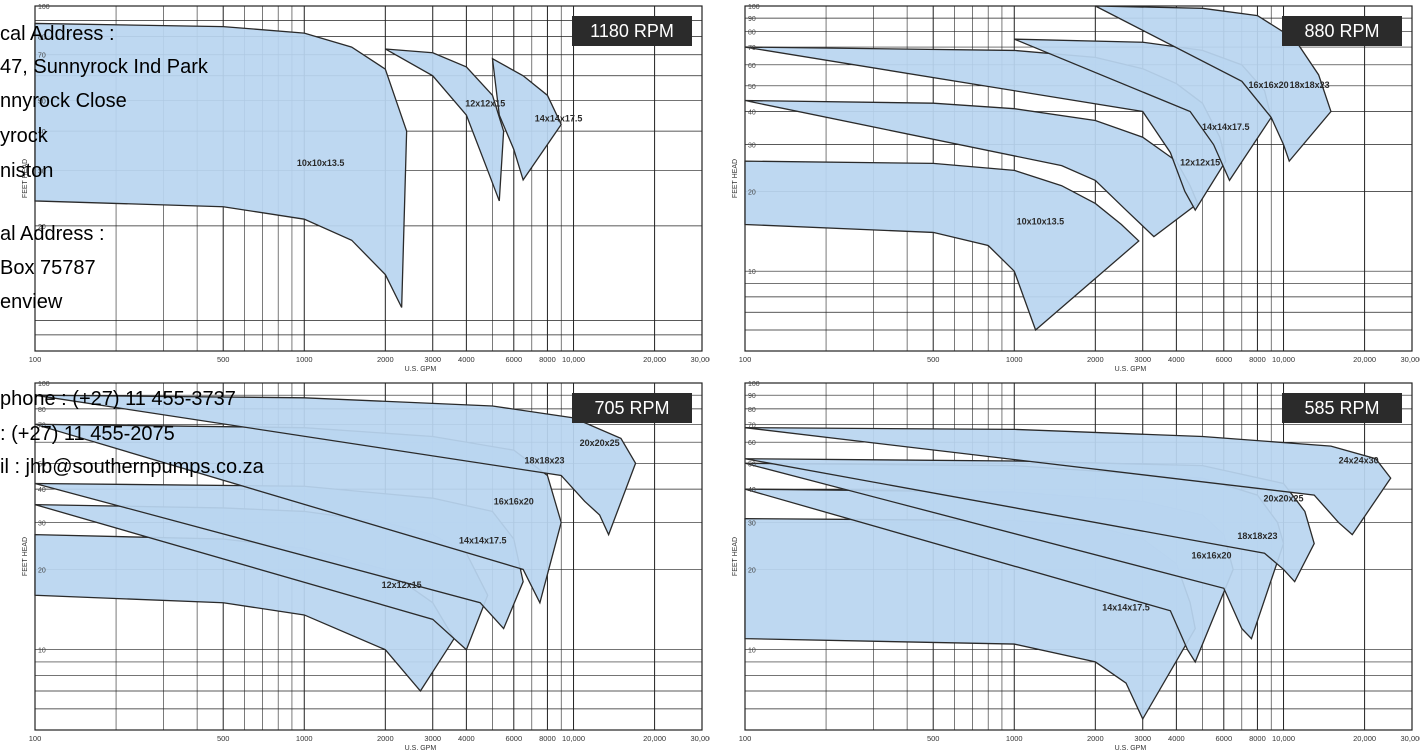 The width and height of the screenshot is (1420, 754). Describe the element at coordinates (1068, 481) in the screenshot. I see `curve-region-24x24x30` at that location.